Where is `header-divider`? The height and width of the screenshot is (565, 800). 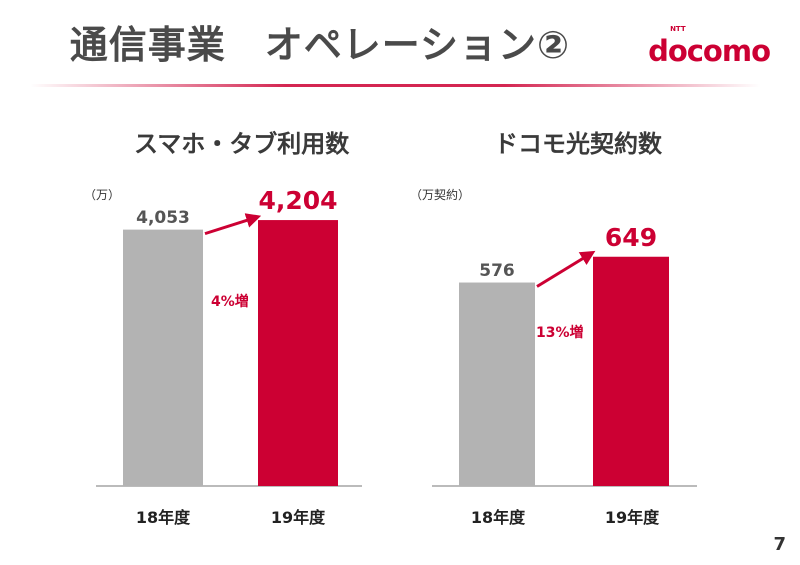
header-divider is located at coordinates (395, 85).